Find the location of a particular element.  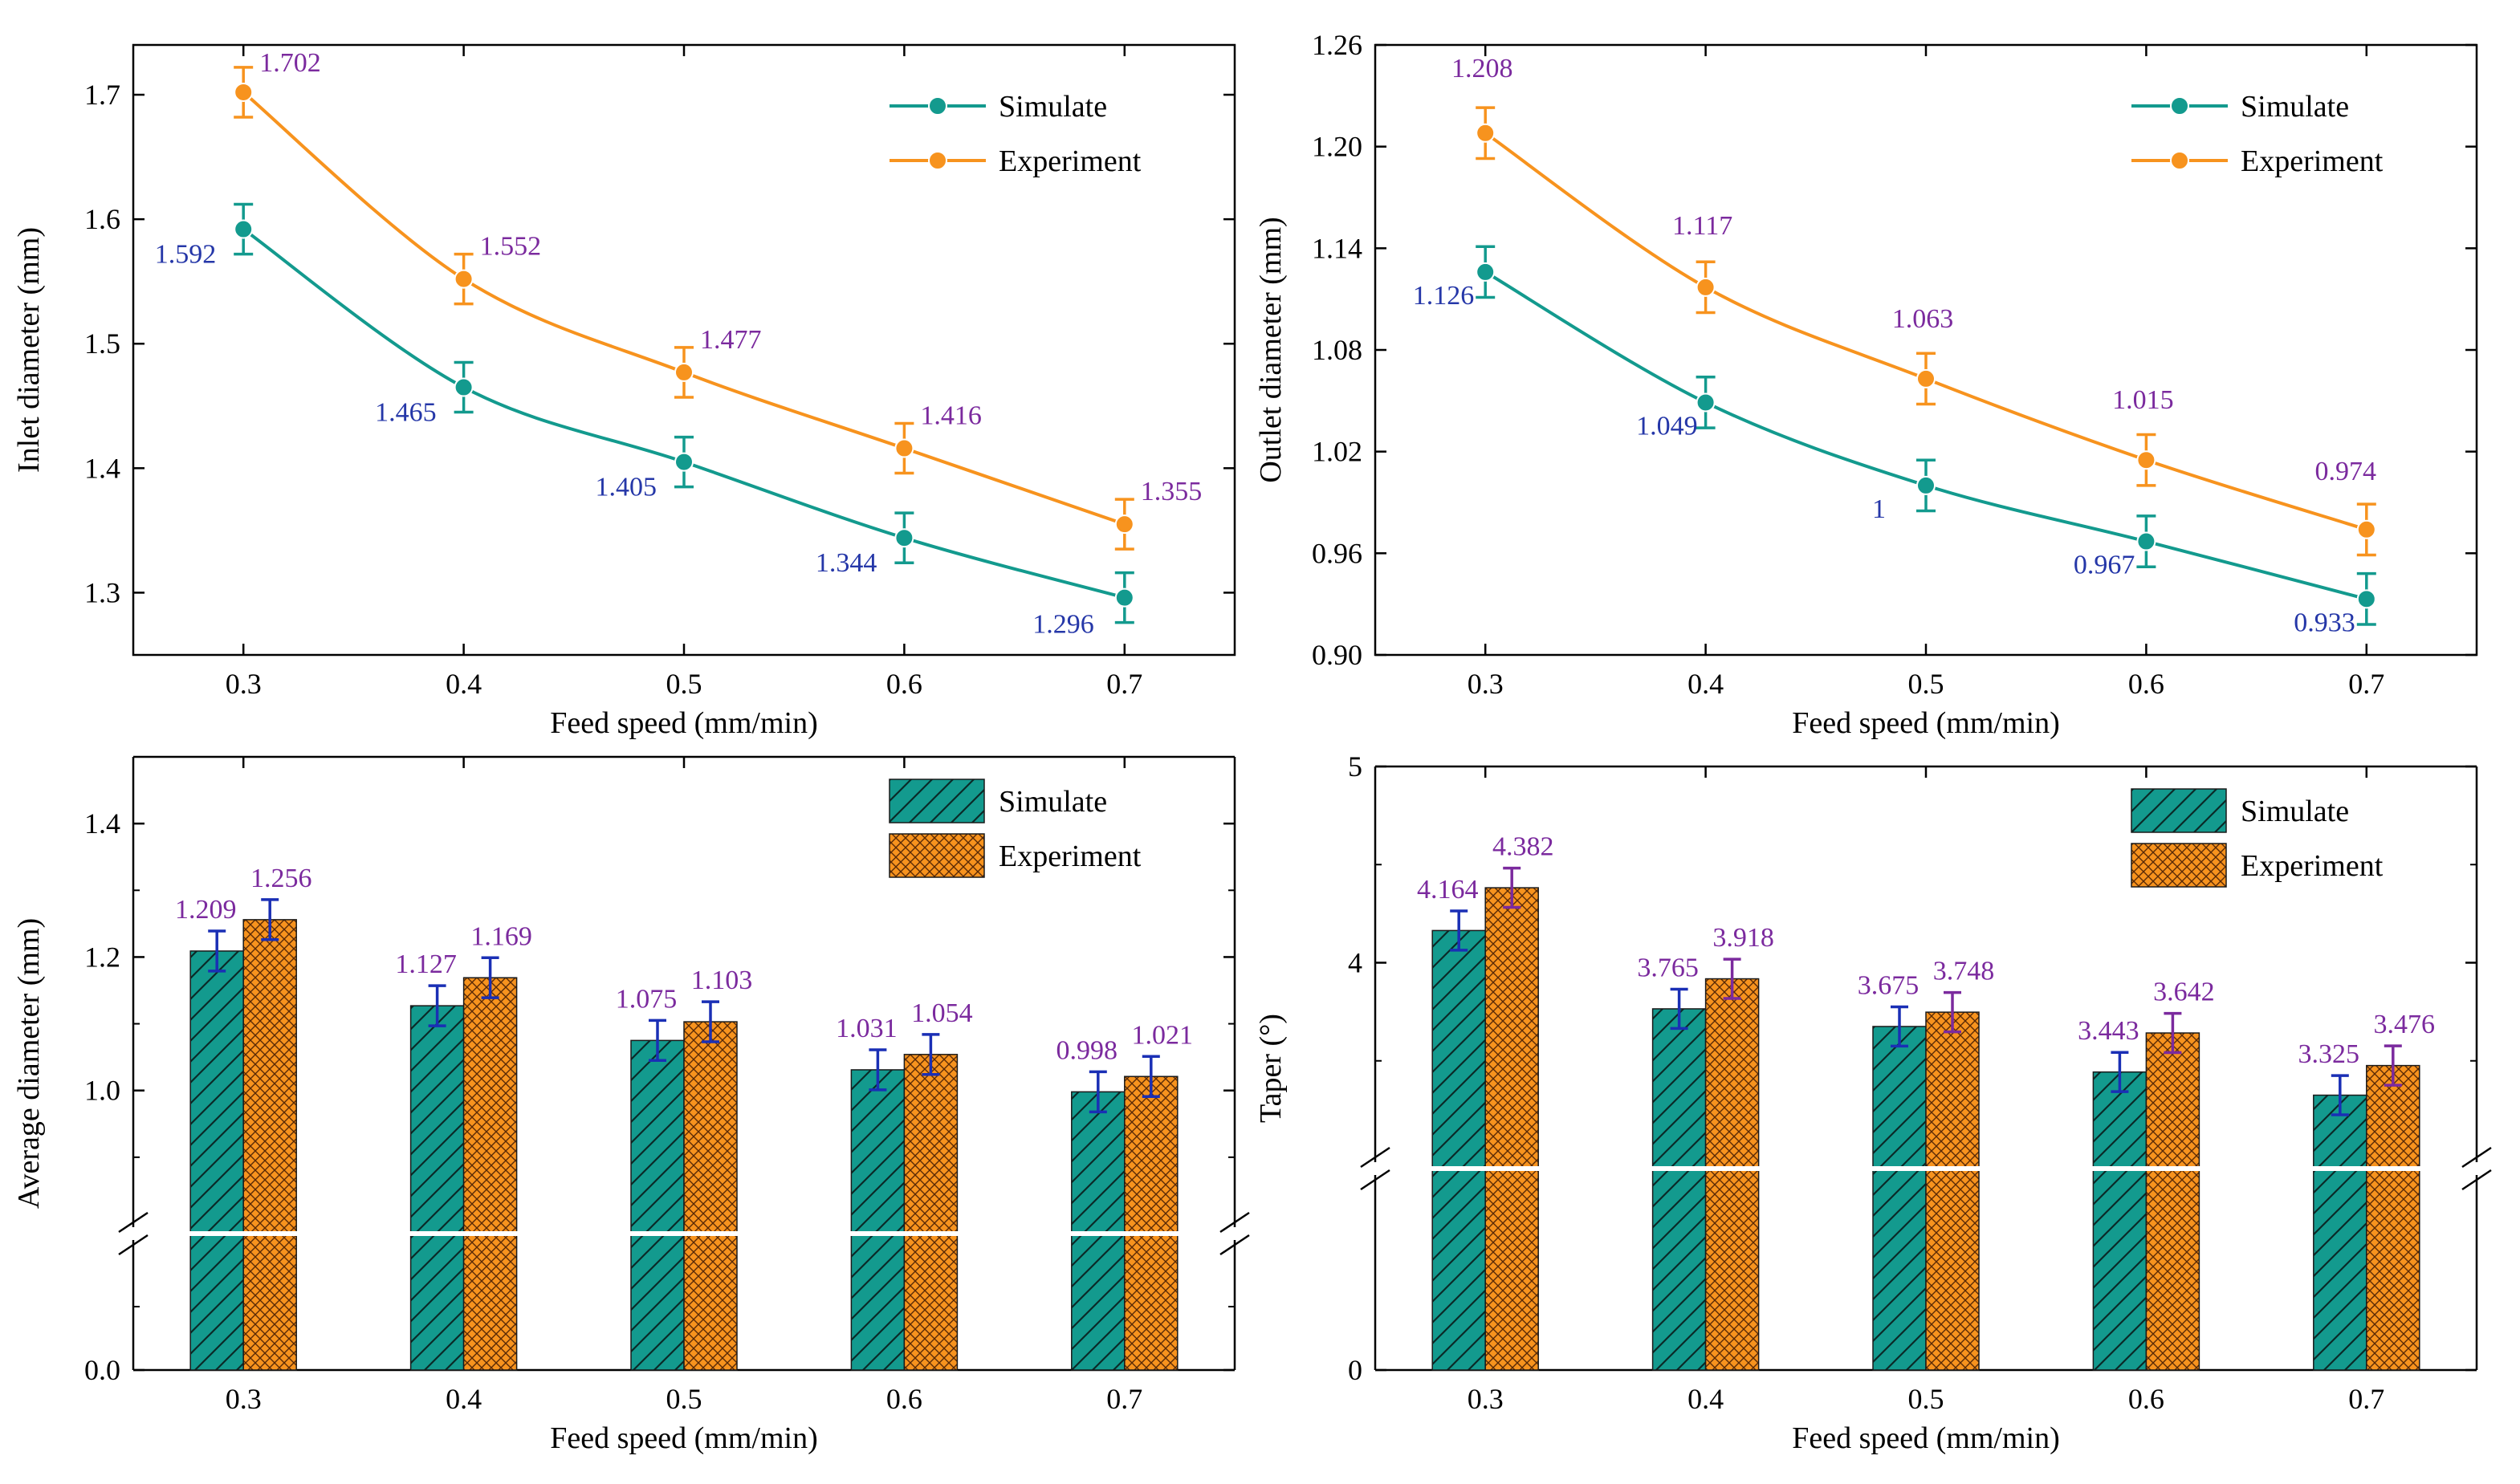

taper-data-label-experiment: 4.382 is located at coordinates (1523, 847).